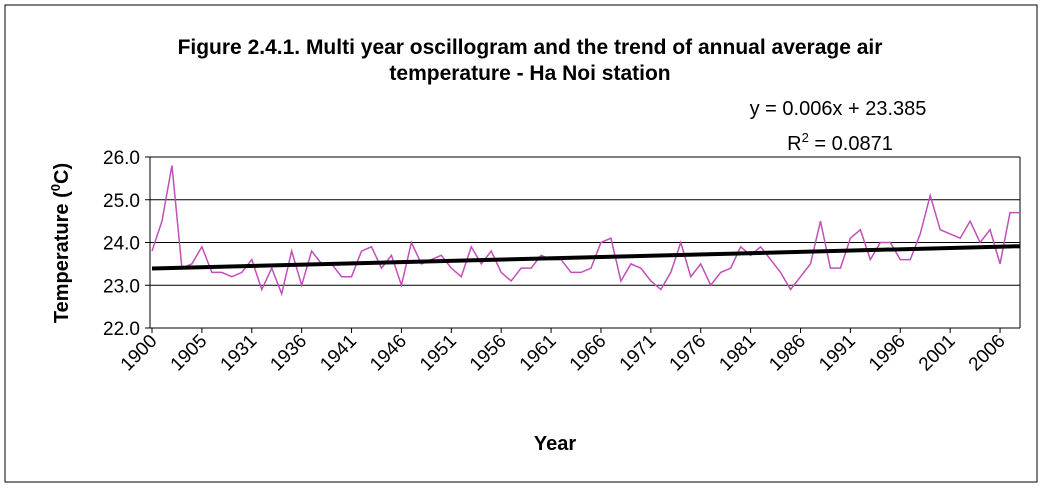 The height and width of the screenshot is (488, 1042). I want to click on y-axis-label: Temperature (0C), so click(60, 243).